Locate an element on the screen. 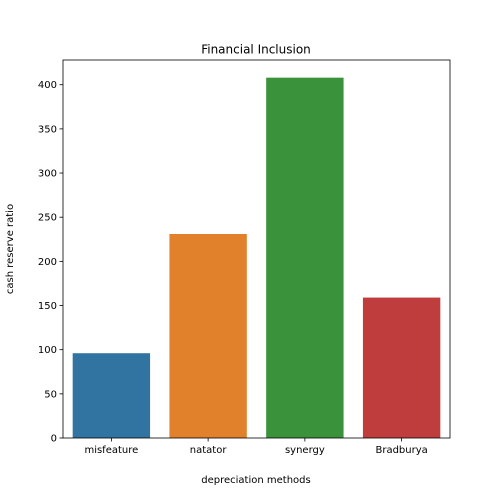 Image resolution: width=500 pixels, height=500 pixels. y-tick-label: 300 is located at coordinates (47, 174).